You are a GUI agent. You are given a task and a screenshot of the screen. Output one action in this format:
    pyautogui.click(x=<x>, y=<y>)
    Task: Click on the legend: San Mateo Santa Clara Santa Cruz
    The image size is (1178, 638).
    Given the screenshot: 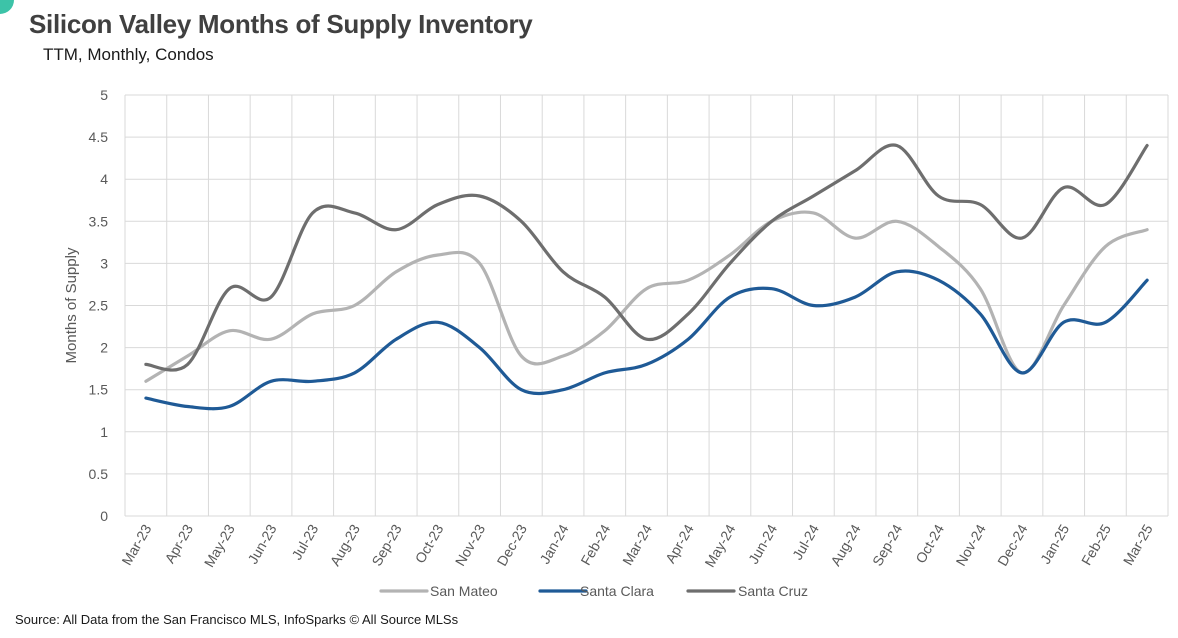 What is the action you would take?
    pyautogui.click(x=593, y=591)
    